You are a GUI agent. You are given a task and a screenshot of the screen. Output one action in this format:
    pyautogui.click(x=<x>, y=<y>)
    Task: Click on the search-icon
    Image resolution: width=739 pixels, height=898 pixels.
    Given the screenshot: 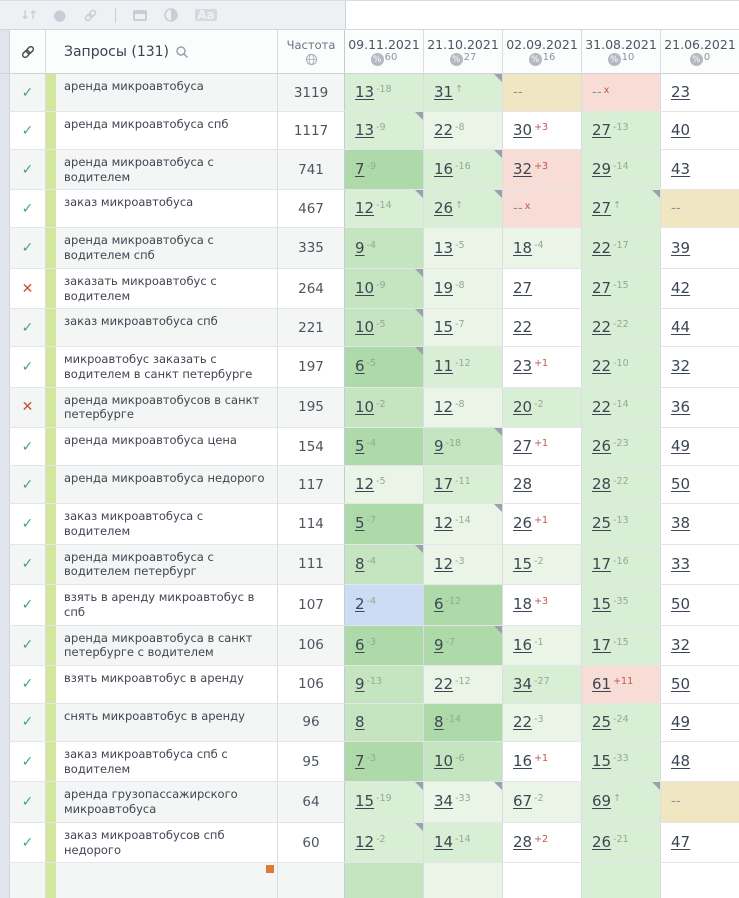 What is the action you would take?
    pyautogui.click(x=182, y=52)
    